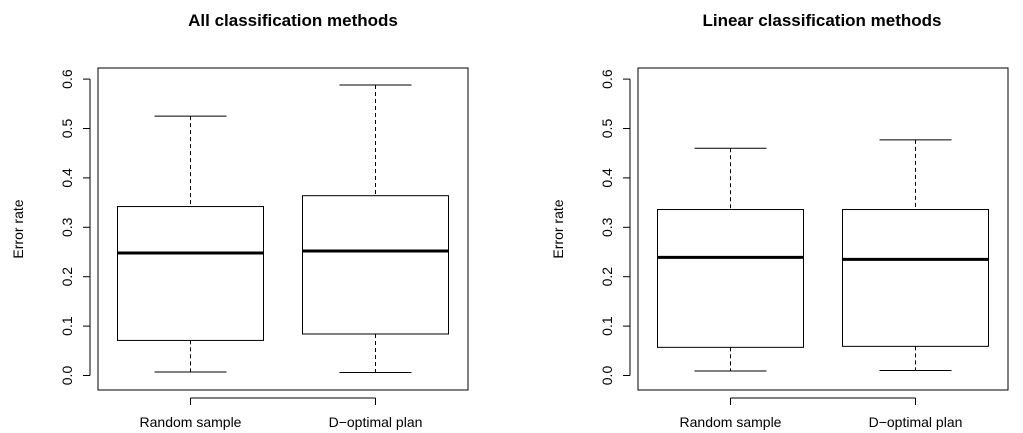  What do you see at coordinates (293, 20) in the screenshot?
I see `chart-title: All classification methods` at bounding box center [293, 20].